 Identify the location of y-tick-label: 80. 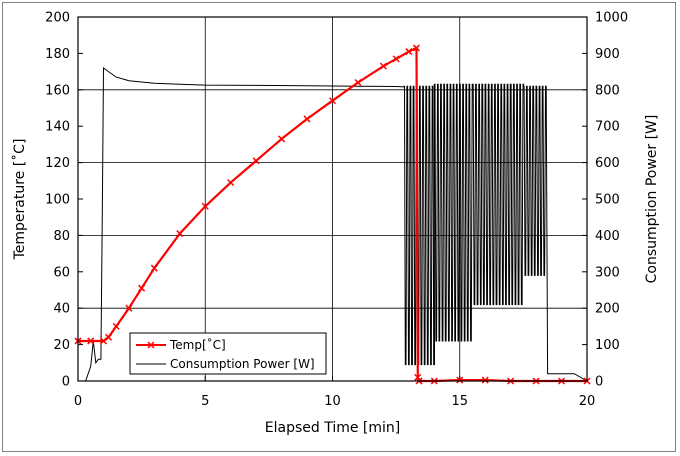
(61, 236).